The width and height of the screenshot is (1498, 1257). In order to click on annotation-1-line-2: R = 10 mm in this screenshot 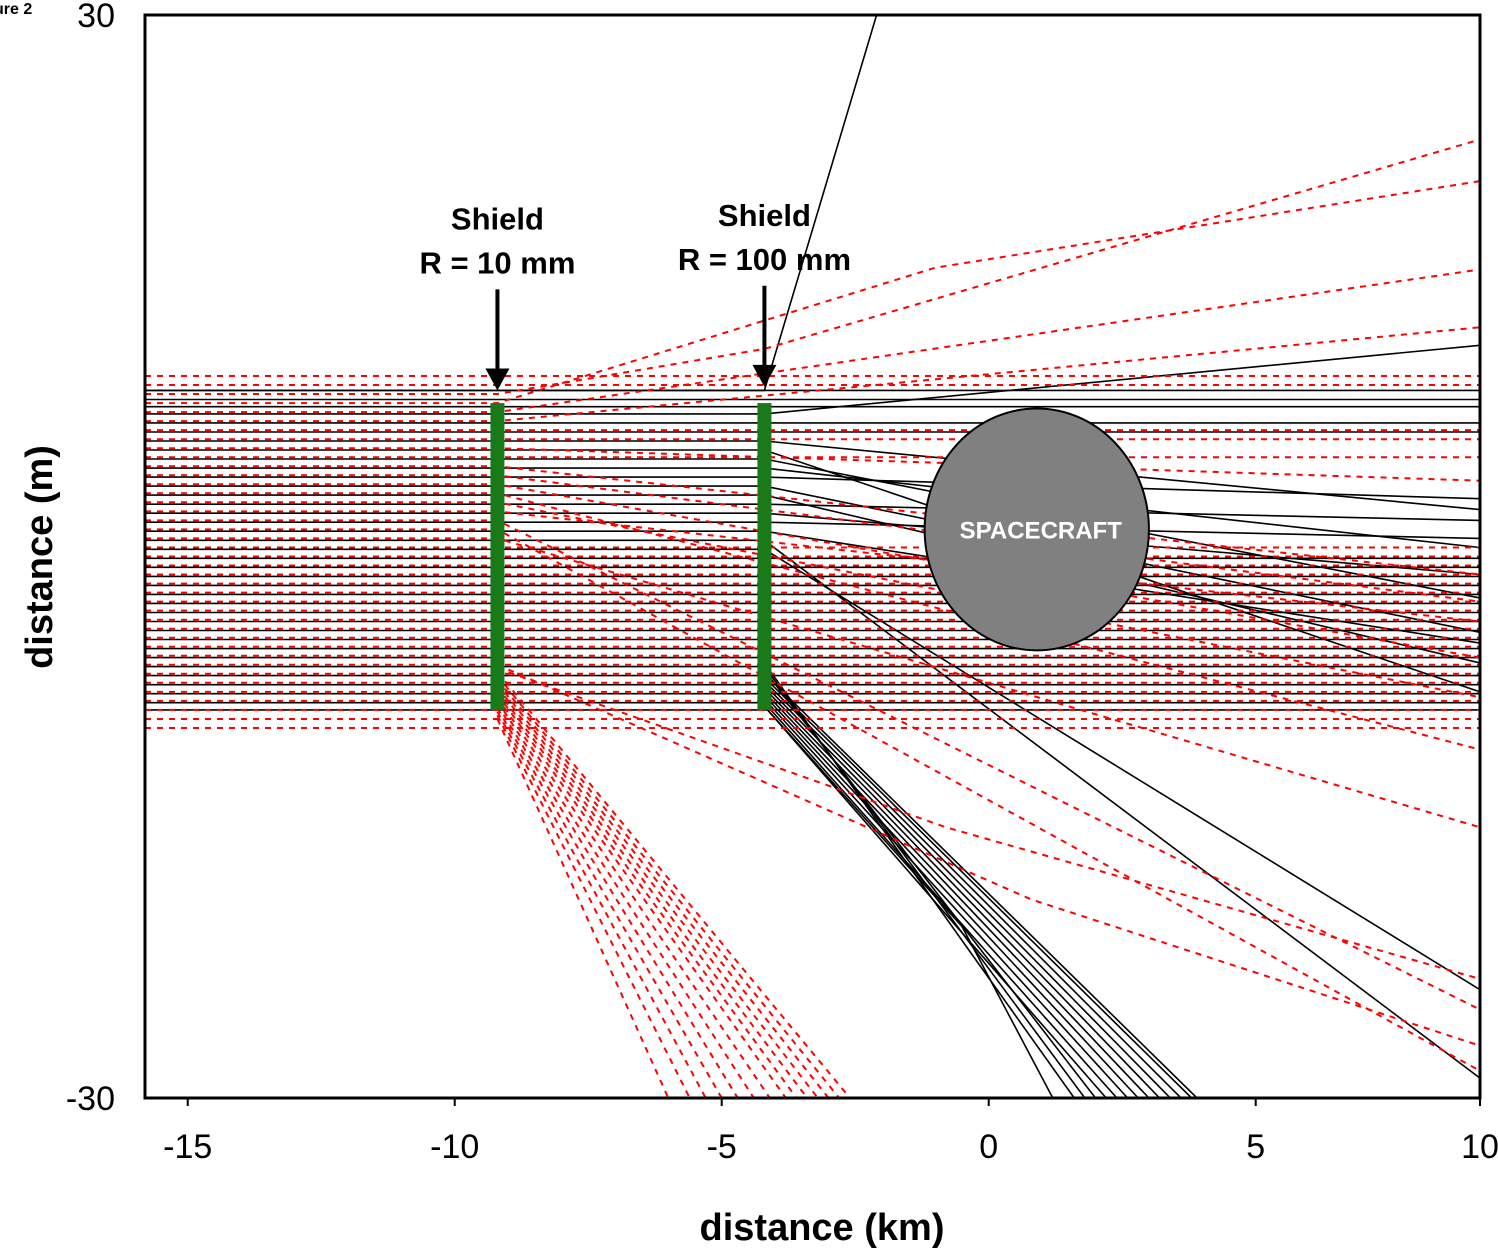, I will do `click(497, 262)`.